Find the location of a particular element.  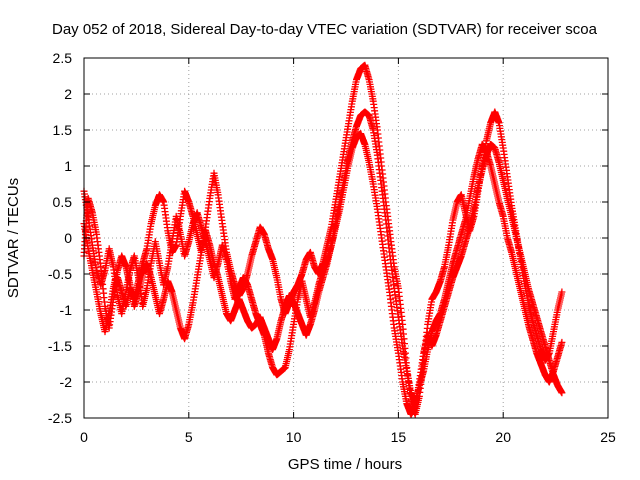

y-tick-label: -2.5 is located at coordinates (60, 418).